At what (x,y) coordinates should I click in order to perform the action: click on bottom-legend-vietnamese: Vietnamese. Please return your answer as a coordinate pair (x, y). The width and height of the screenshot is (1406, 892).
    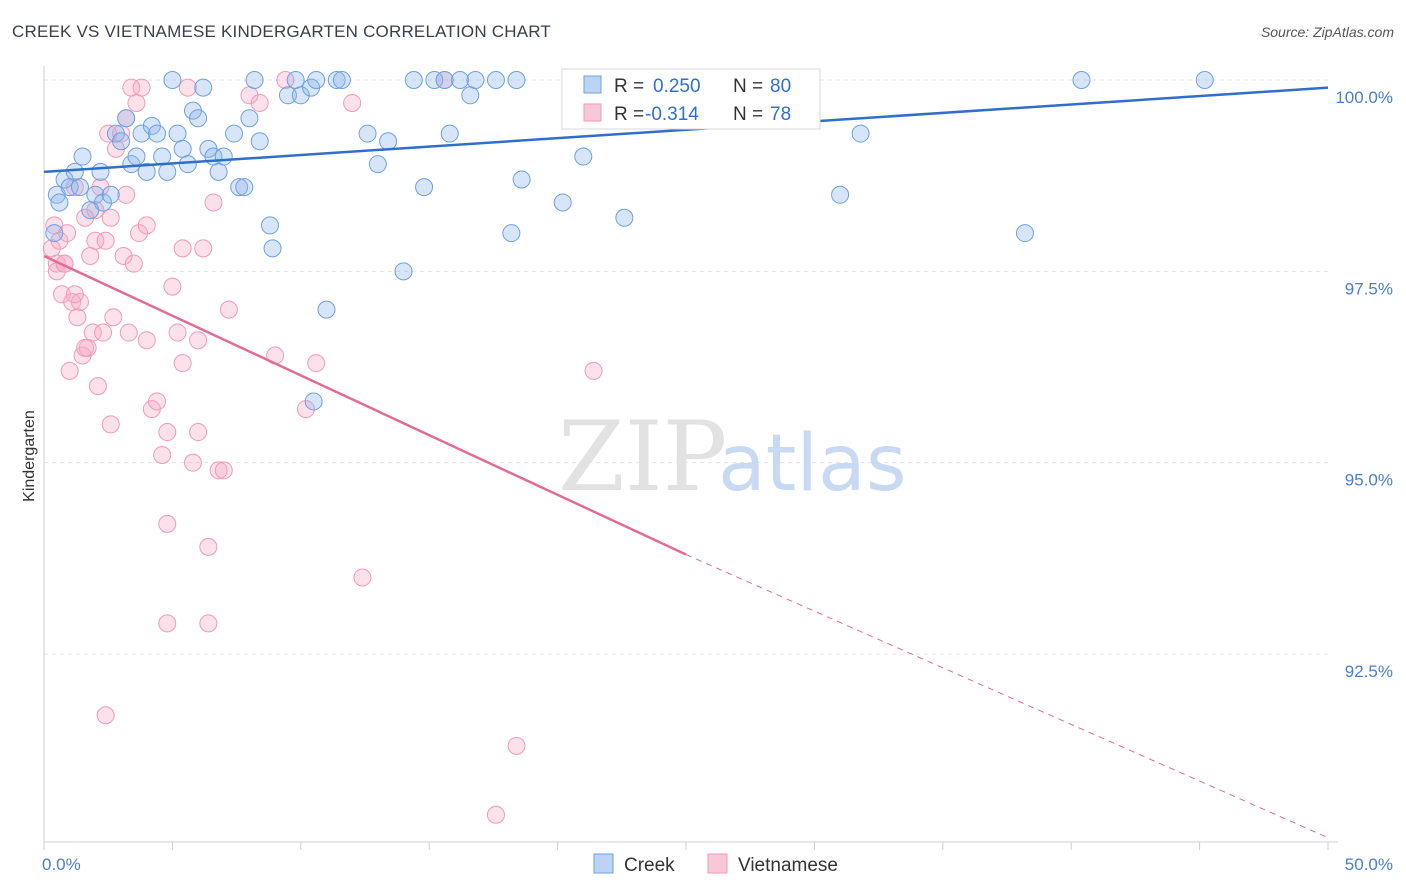
    Looking at the image, I should click on (788, 865).